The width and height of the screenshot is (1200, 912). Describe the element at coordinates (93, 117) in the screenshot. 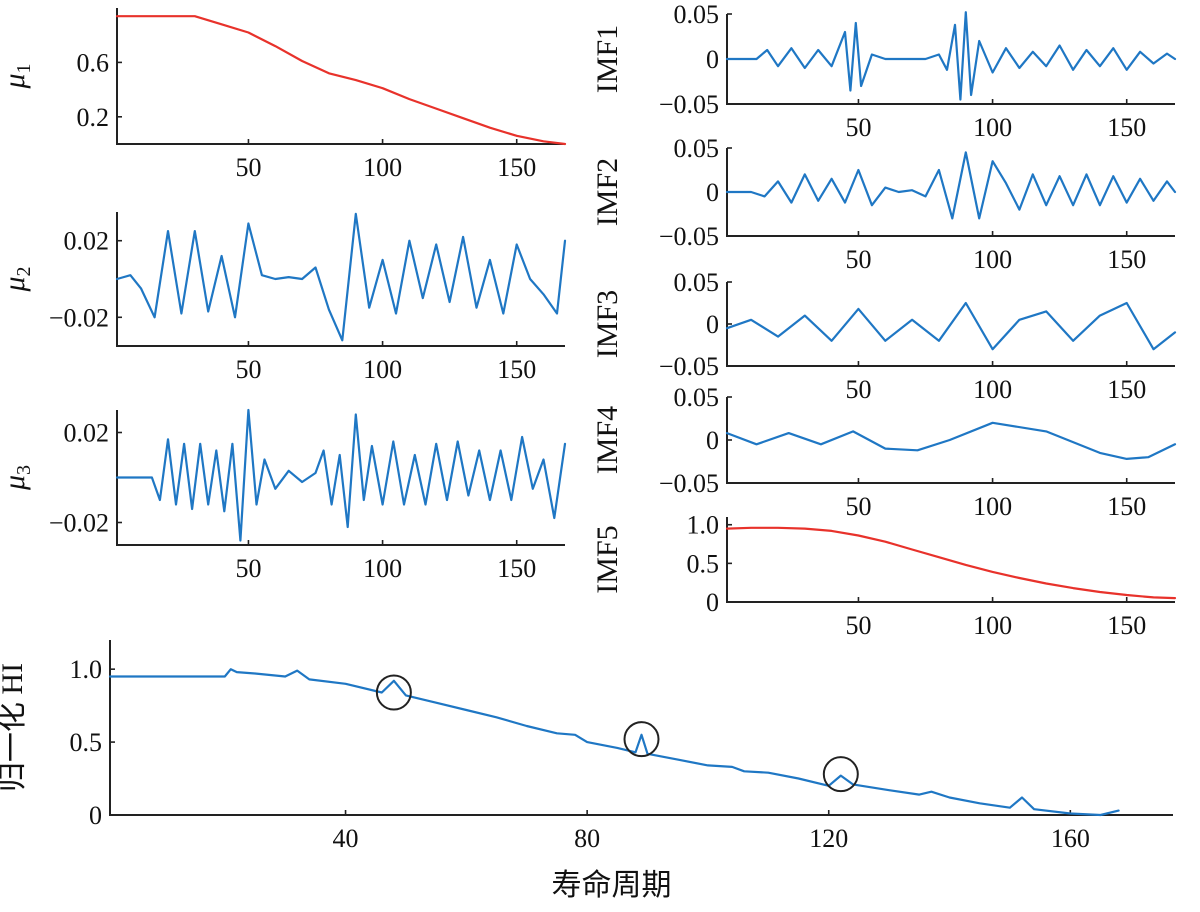

I see `mu1-ytick-label: 0.2` at that location.